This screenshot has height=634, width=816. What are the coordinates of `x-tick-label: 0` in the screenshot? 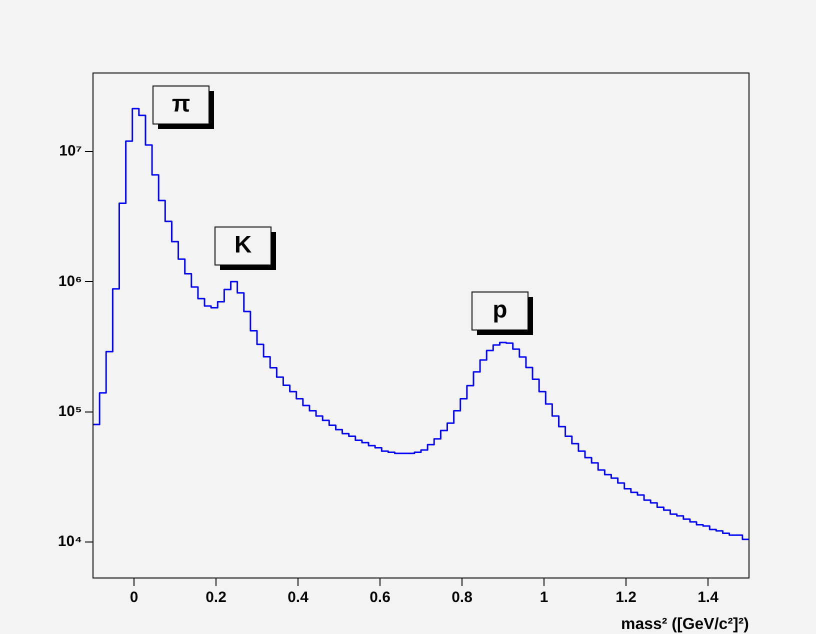 It's located at (134, 597).